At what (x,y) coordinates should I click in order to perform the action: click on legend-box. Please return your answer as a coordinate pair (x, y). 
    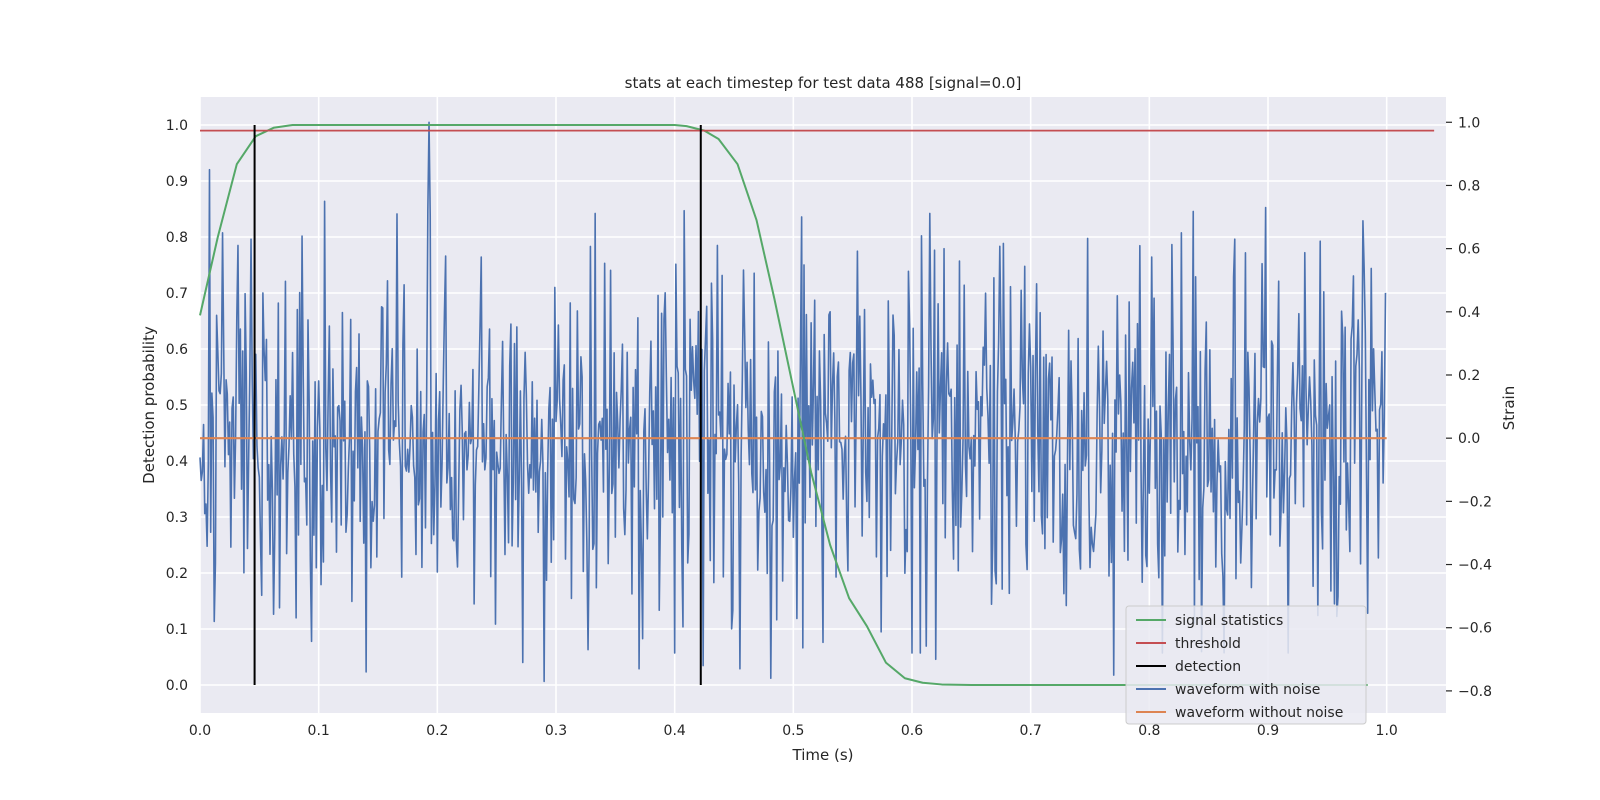
    Looking at the image, I should click on (1246, 665).